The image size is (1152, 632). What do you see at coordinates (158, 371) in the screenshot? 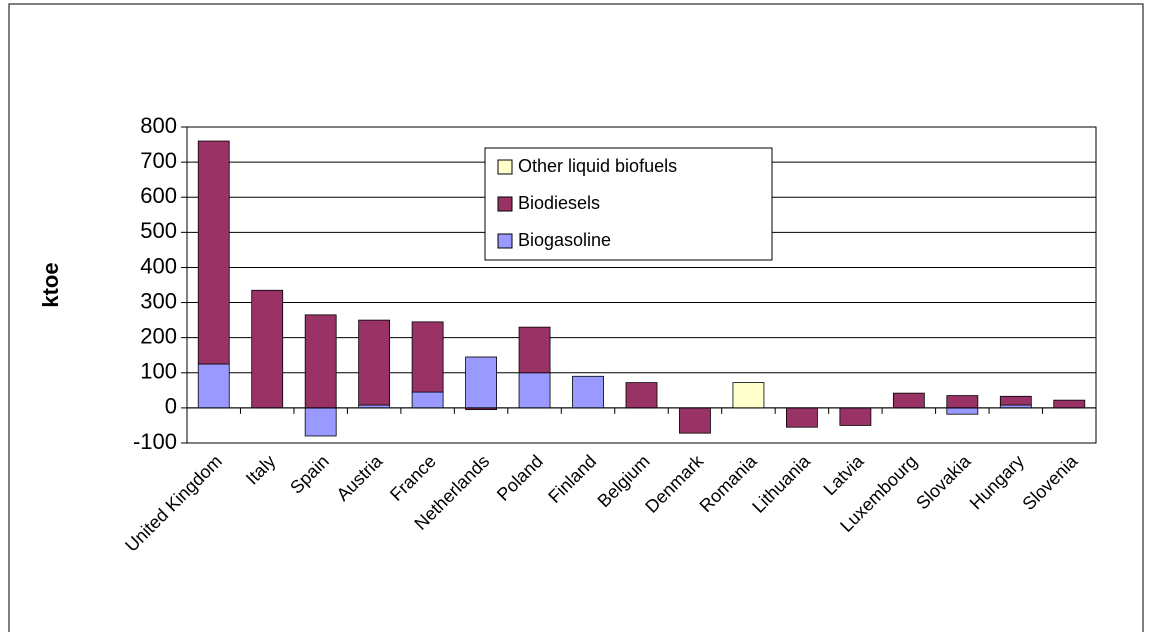
I see `y-tick-label: 100` at bounding box center [158, 371].